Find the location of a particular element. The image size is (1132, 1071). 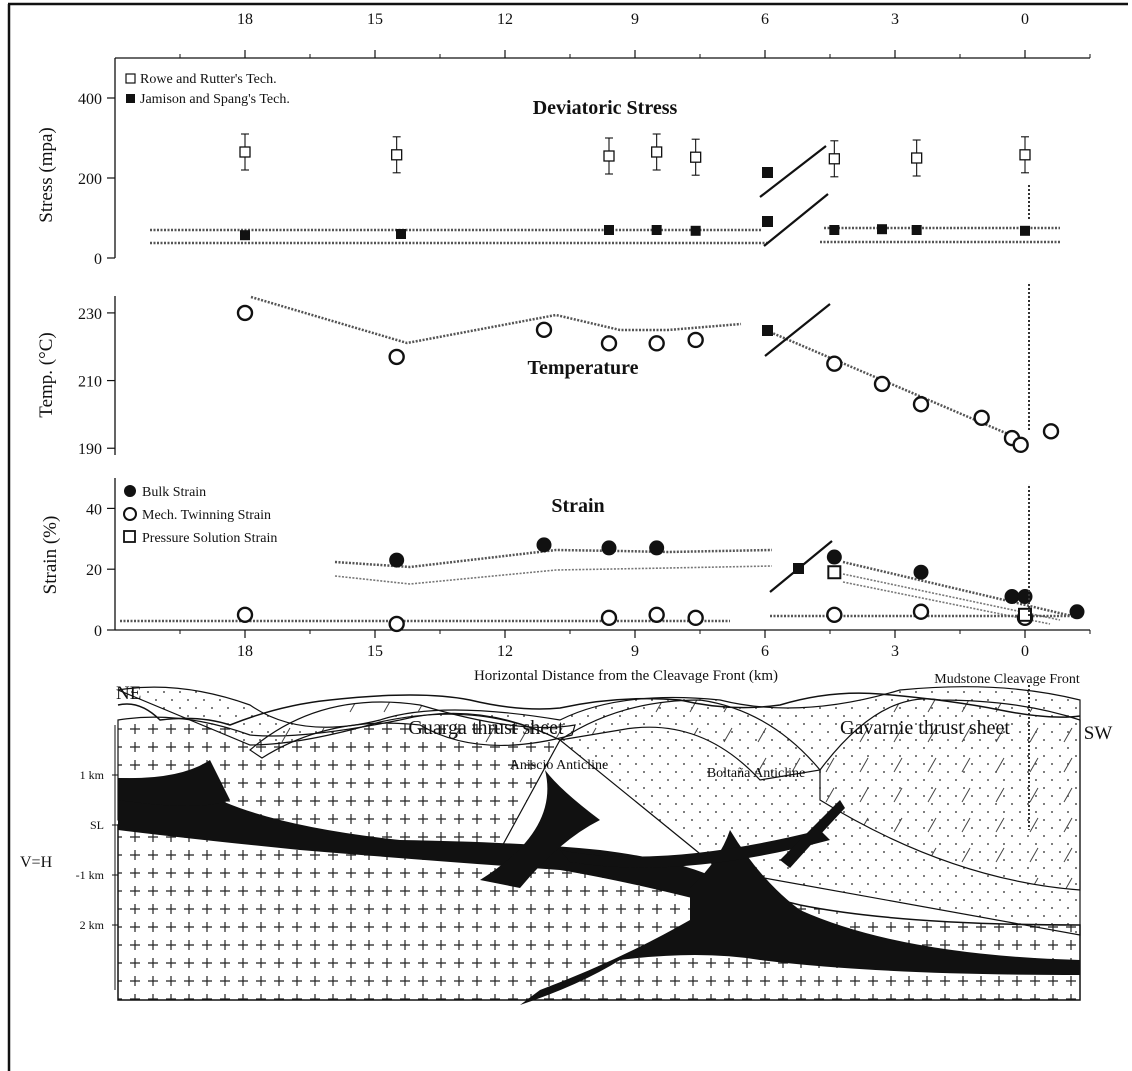

bottom-tick-label: 12 is located at coordinates (505, 651).